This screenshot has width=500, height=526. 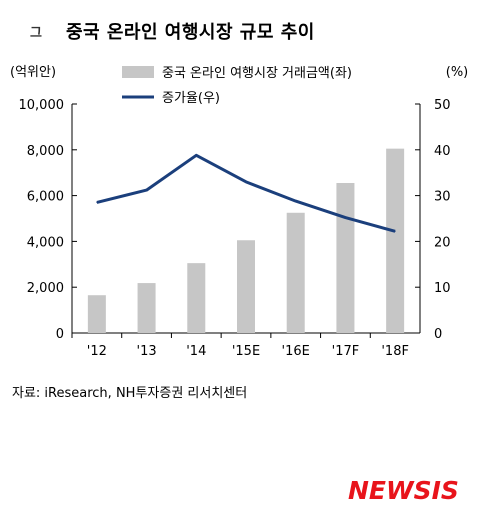 I want to click on left-tick-label: 2,000, so click(x=45, y=288).